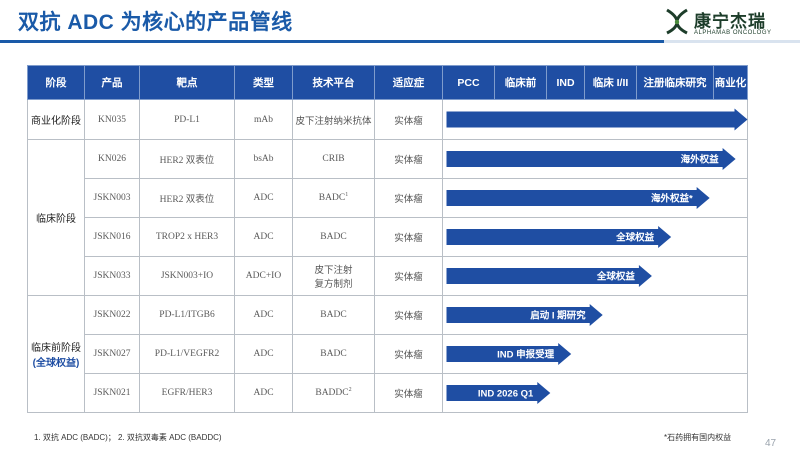 This screenshot has height=456, width=800. I want to click on header-rule, so click(332, 41).